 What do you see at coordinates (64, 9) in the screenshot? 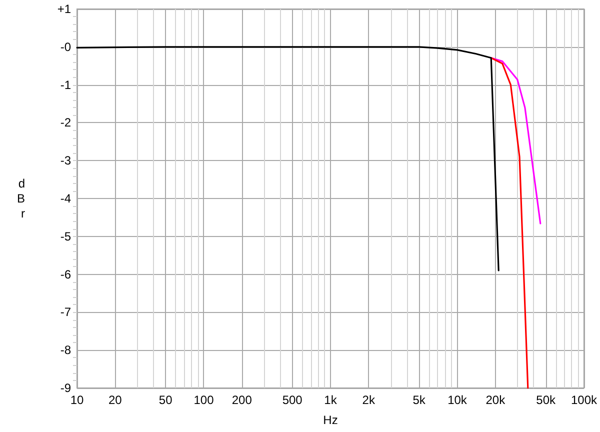
I see `y-tick-label: +1` at bounding box center [64, 9].